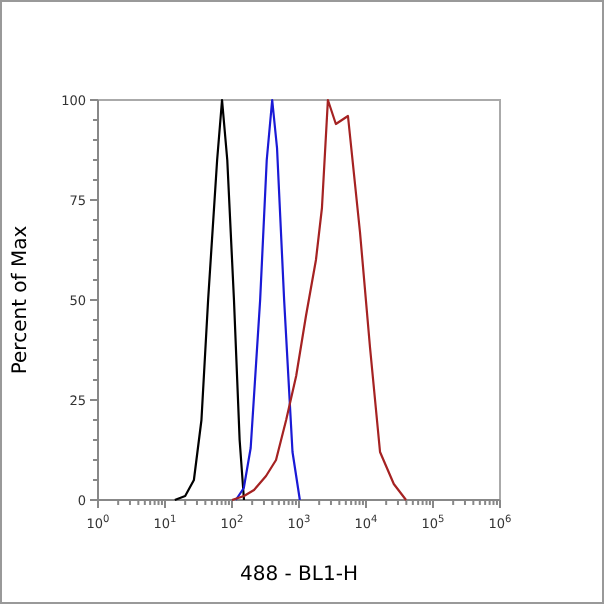  What do you see at coordinates (21, 300) in the screenshot?
I see `y-axis-title: Percent of Max` at bounding box center [21, 300].